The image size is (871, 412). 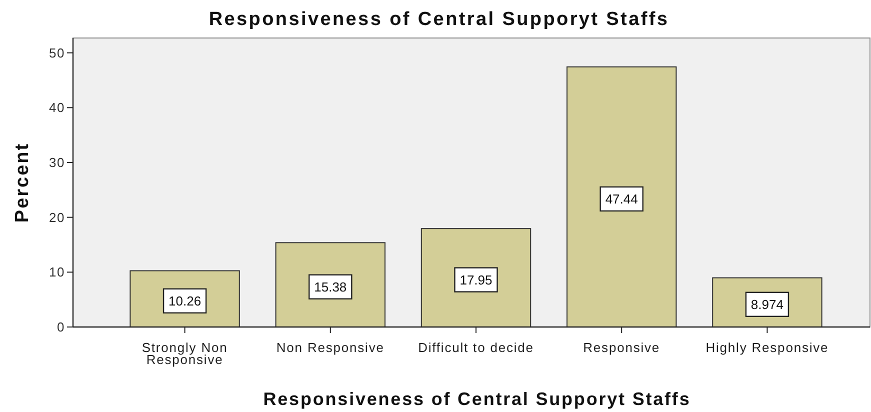 I want to click on data-label: 10.26, so click(x=185, y=300).